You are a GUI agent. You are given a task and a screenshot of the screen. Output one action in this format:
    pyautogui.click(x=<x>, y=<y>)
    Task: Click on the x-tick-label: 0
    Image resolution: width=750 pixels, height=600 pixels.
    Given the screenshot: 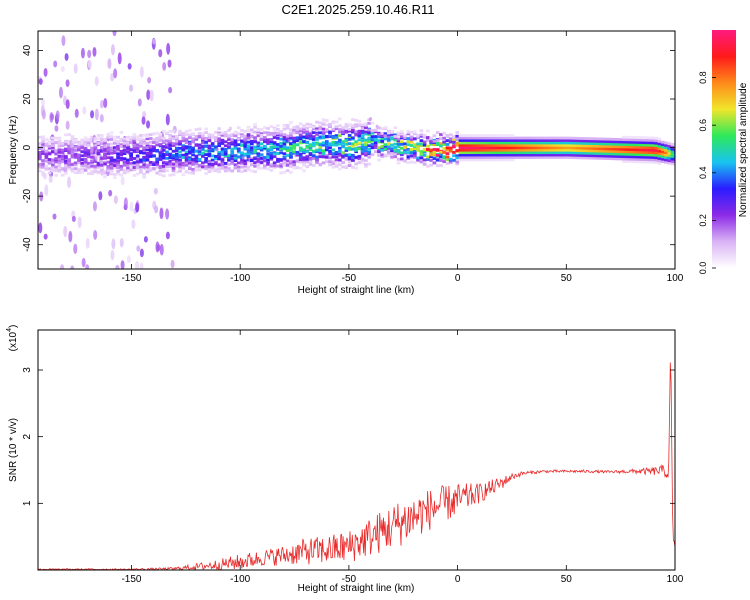 What is the action you would take?
    pyautogui.click(x=458, y=579)
    